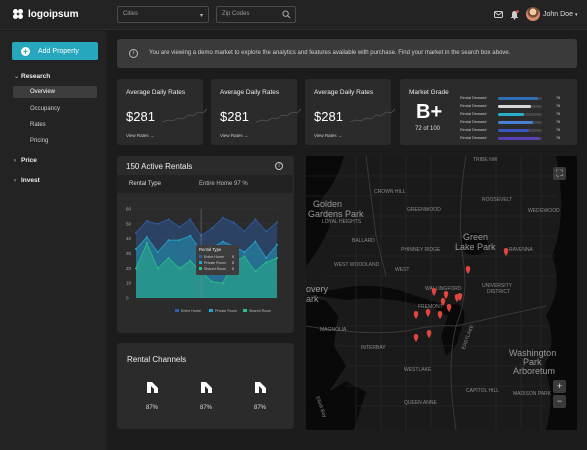 This screenshot has height=450, width=587. I want to click on zip-search-placeholder: Zip Codes, so click(236, 14).